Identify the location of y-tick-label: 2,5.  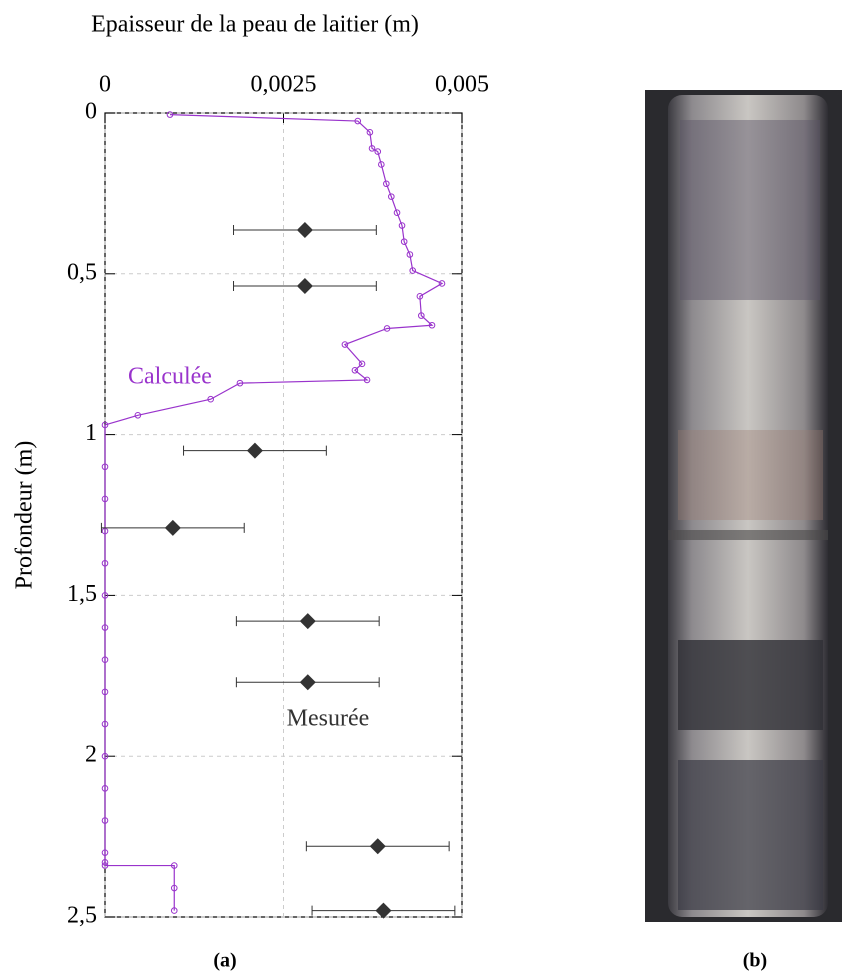
(82, 916).